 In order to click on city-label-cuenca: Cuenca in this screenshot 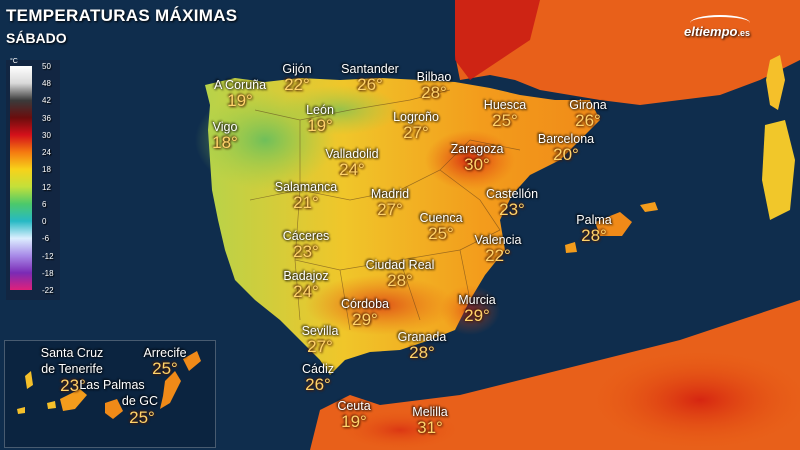, I will do `click(441, 218)`.